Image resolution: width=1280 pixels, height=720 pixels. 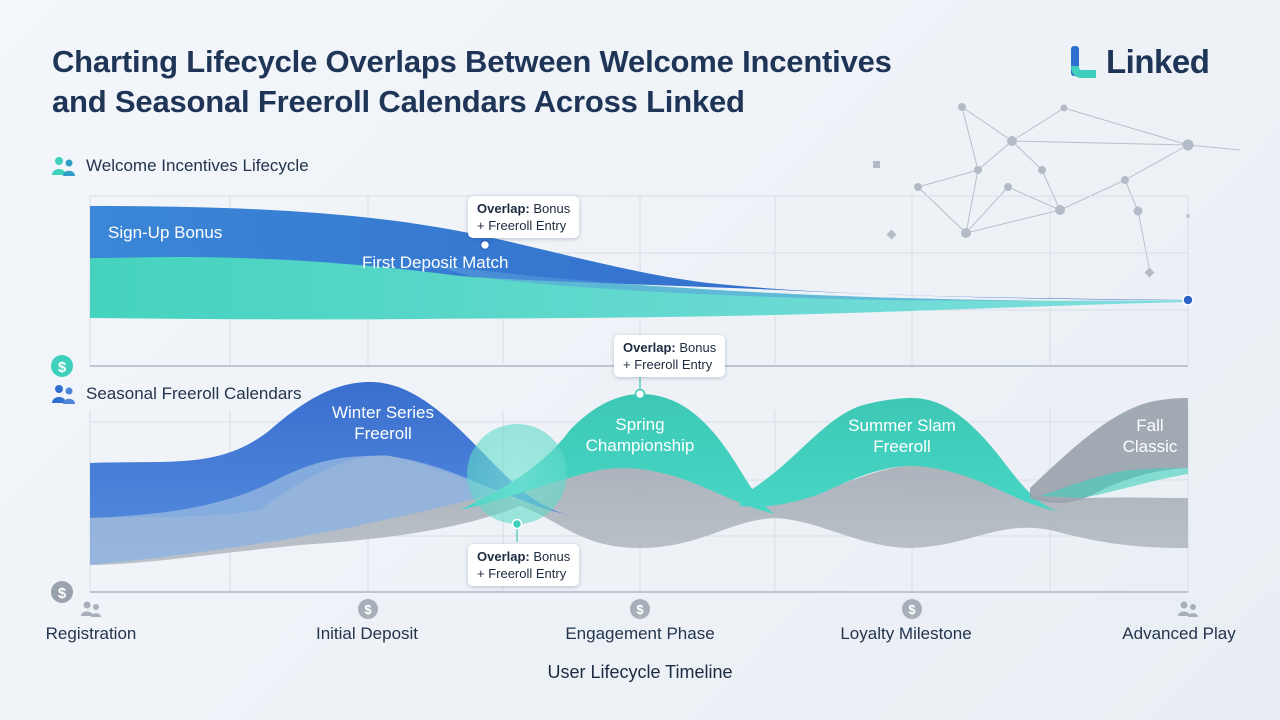 What do you see at coordinates (435, 262) in the screenshot?
I see `first-deposit-match-label: First Deposit Match` at bounding box center [435, 262].